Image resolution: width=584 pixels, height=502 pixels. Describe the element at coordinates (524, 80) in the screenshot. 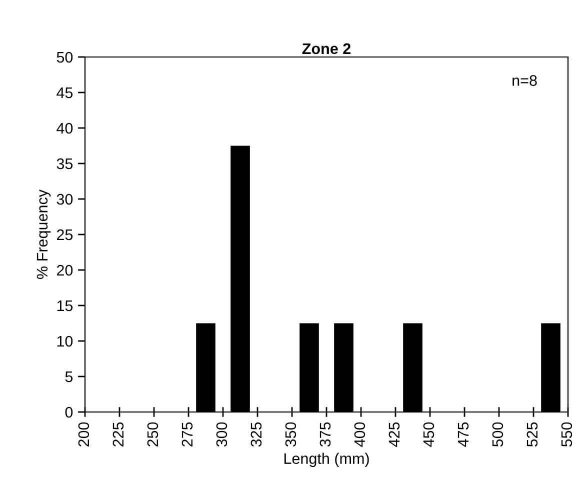

I see `annotation: n=8` at that location.